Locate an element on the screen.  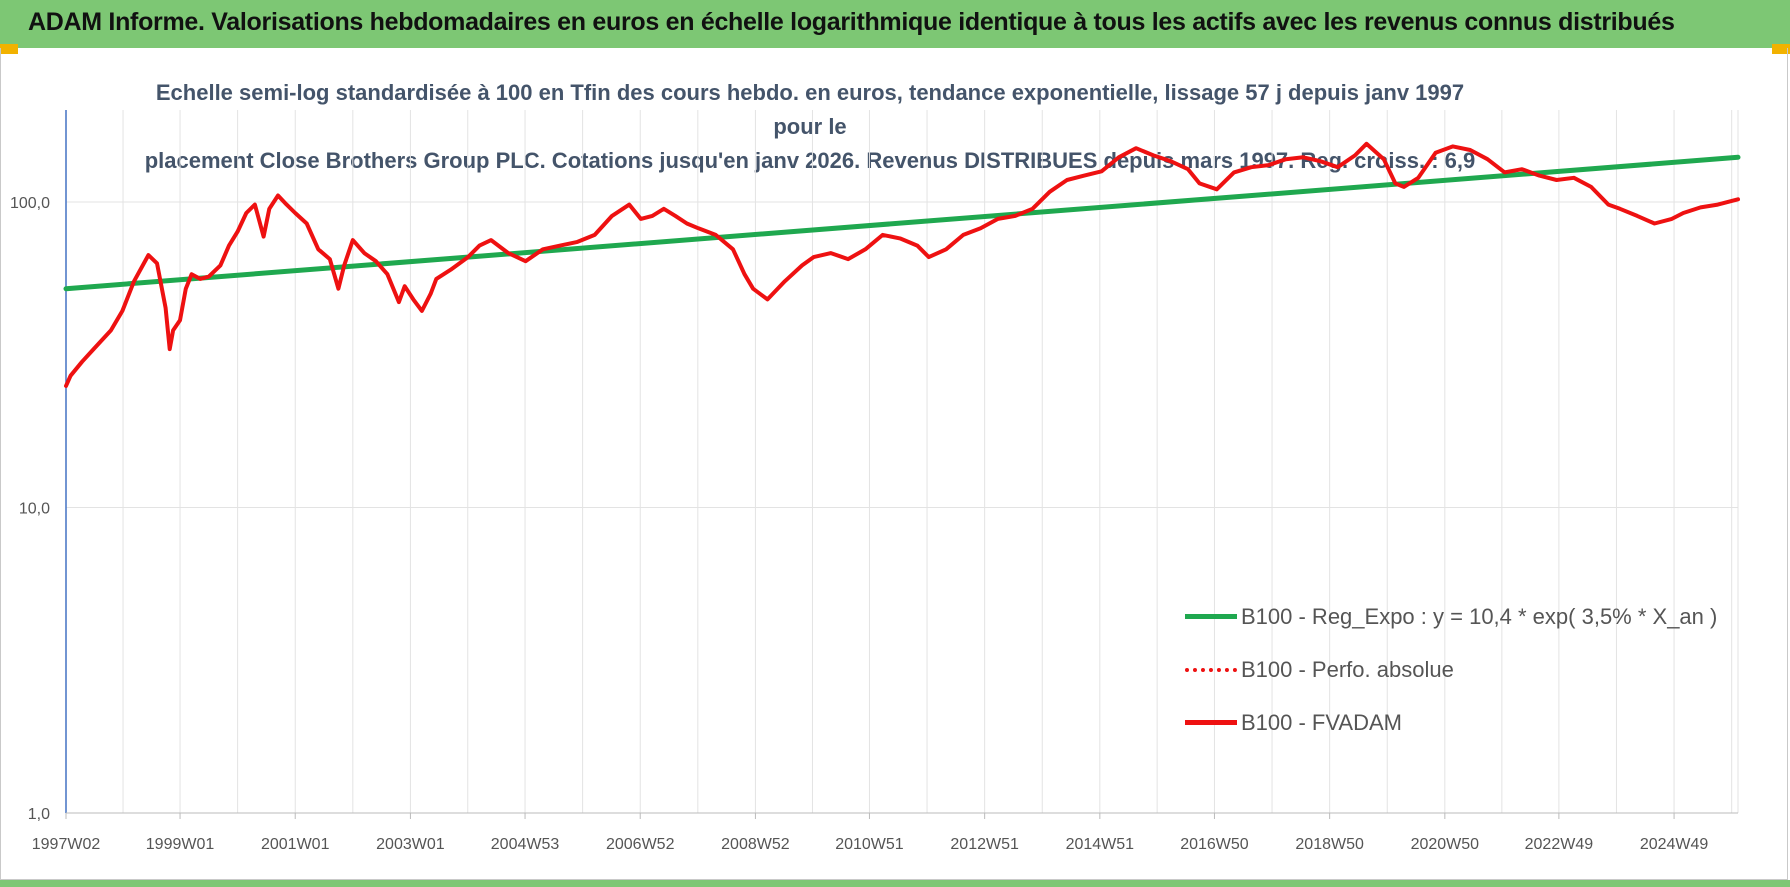
corner-mark-left is located at coordinates (9, 49).